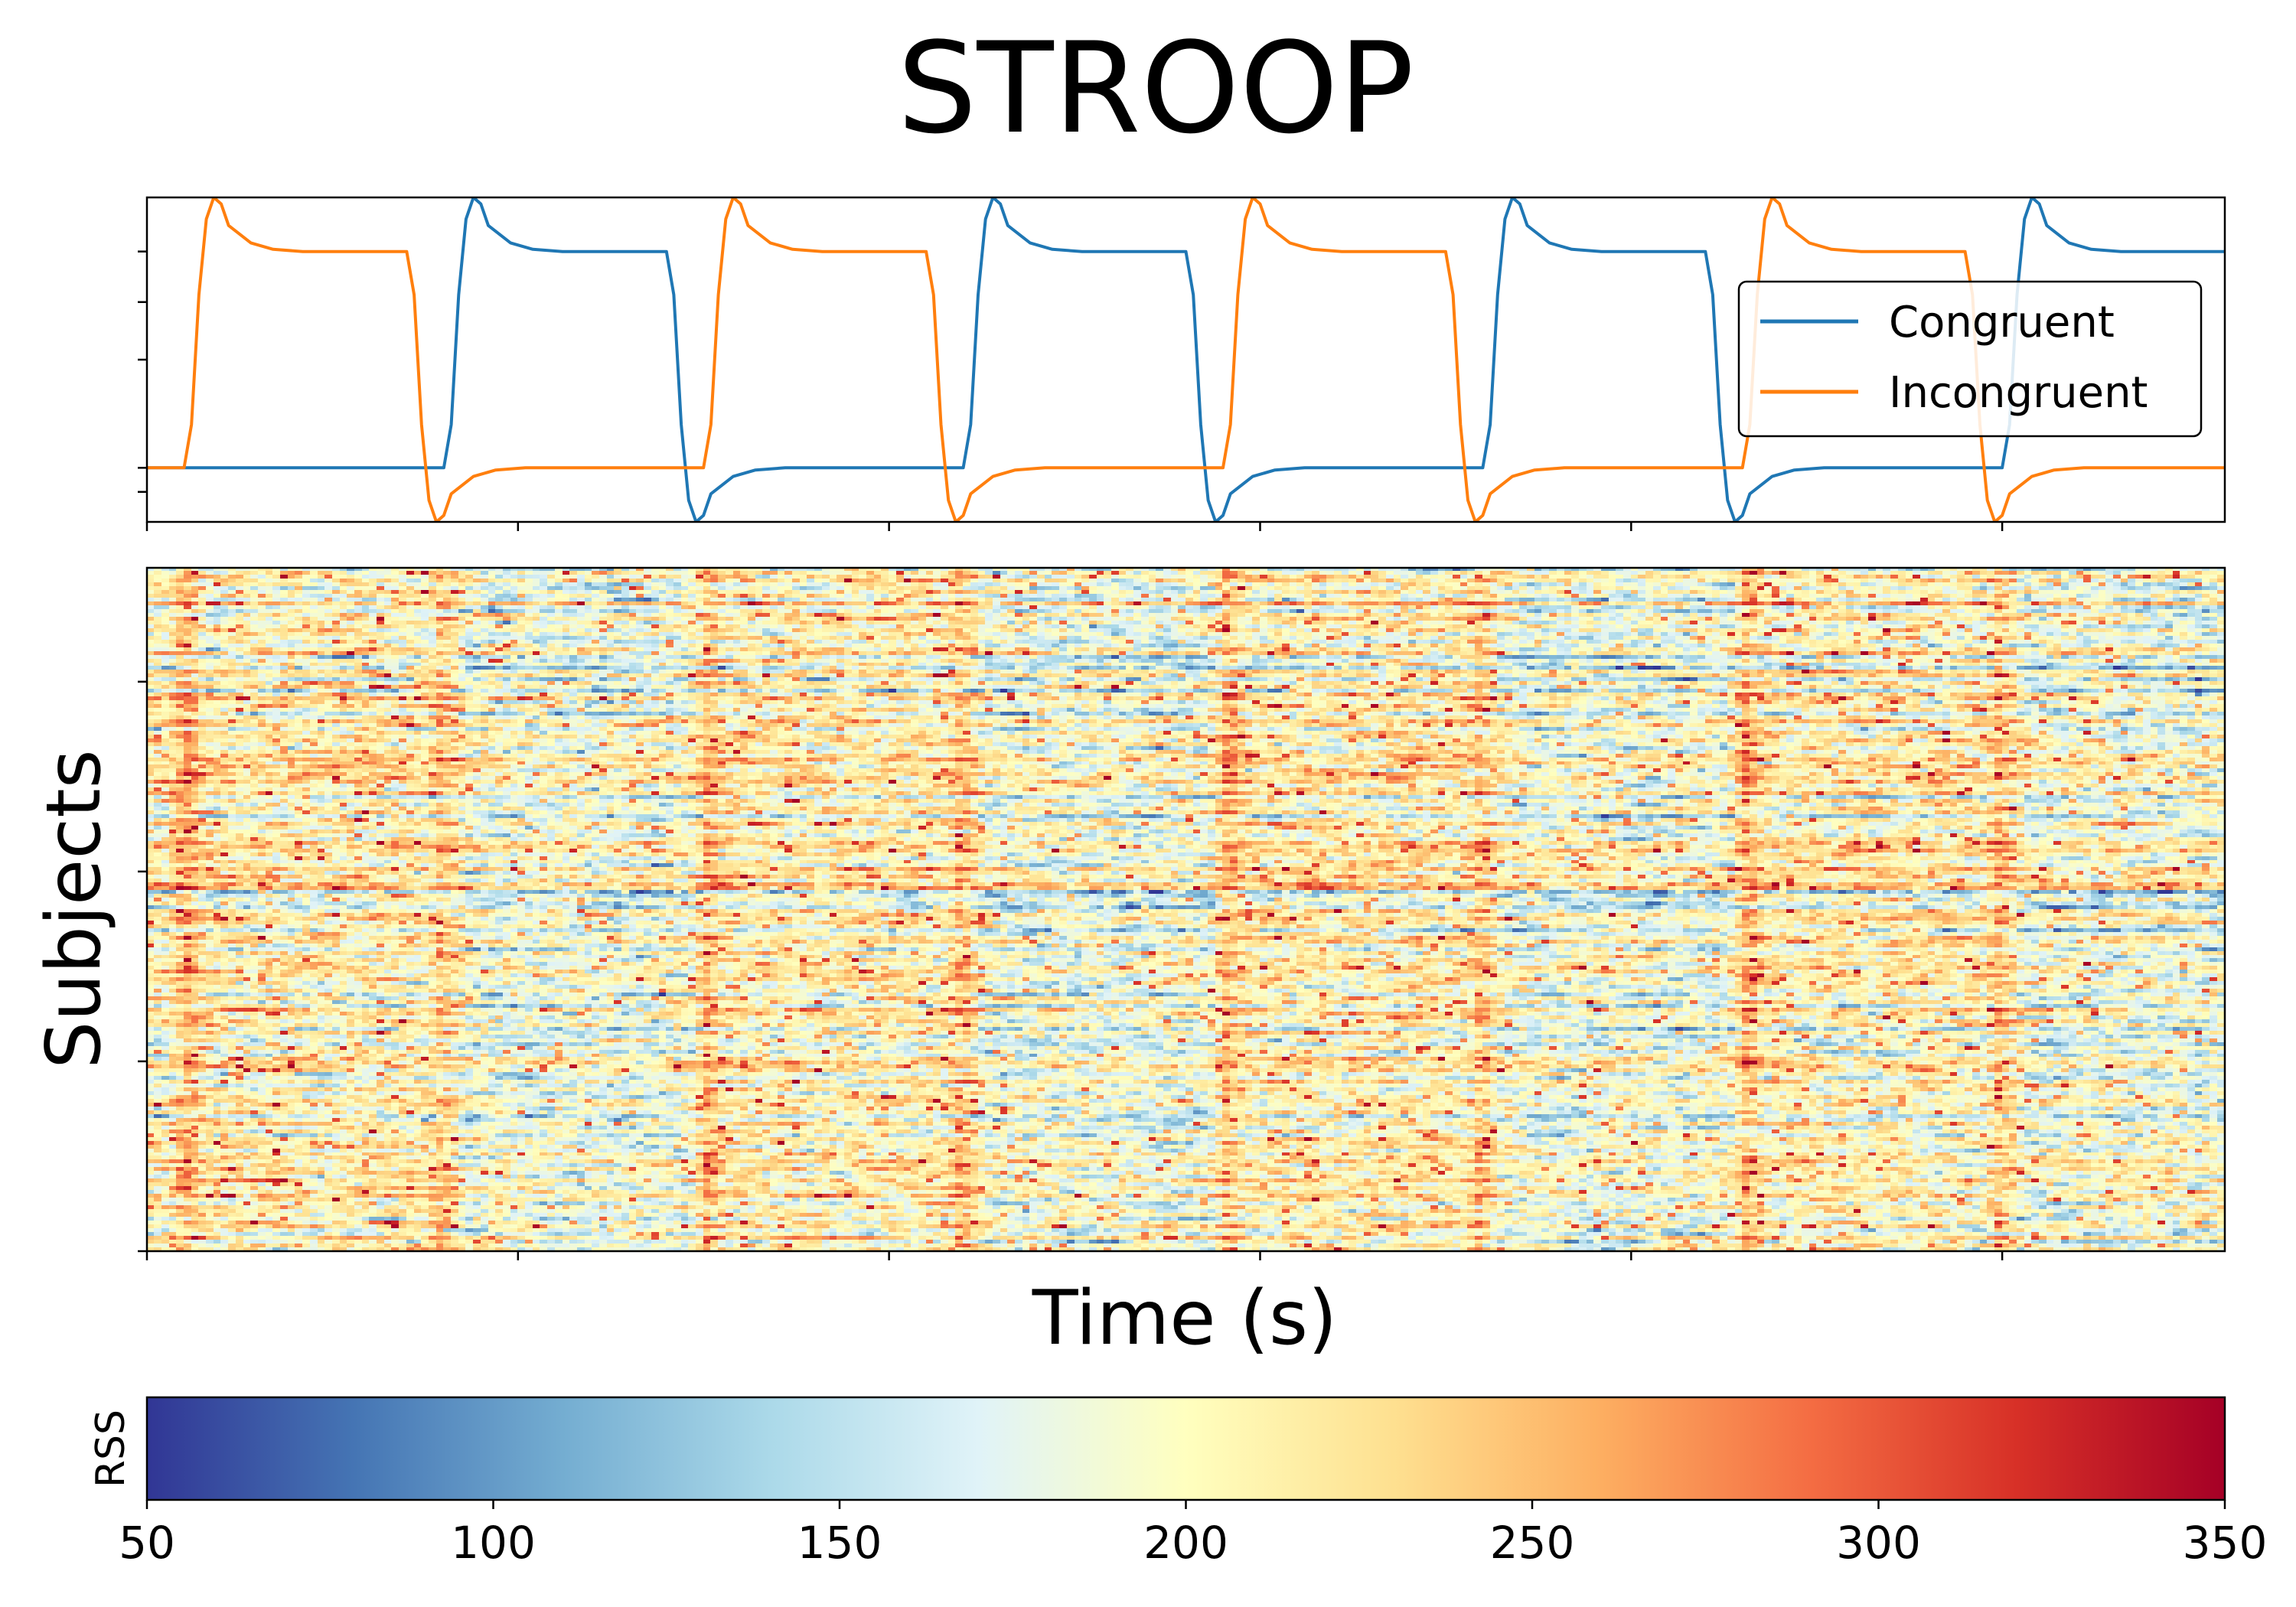  What do you see at coordinates (1185, 1318) in the screenshot?
I see `x-axis-label: Time (s)` at bounding box center [1185, 1318].